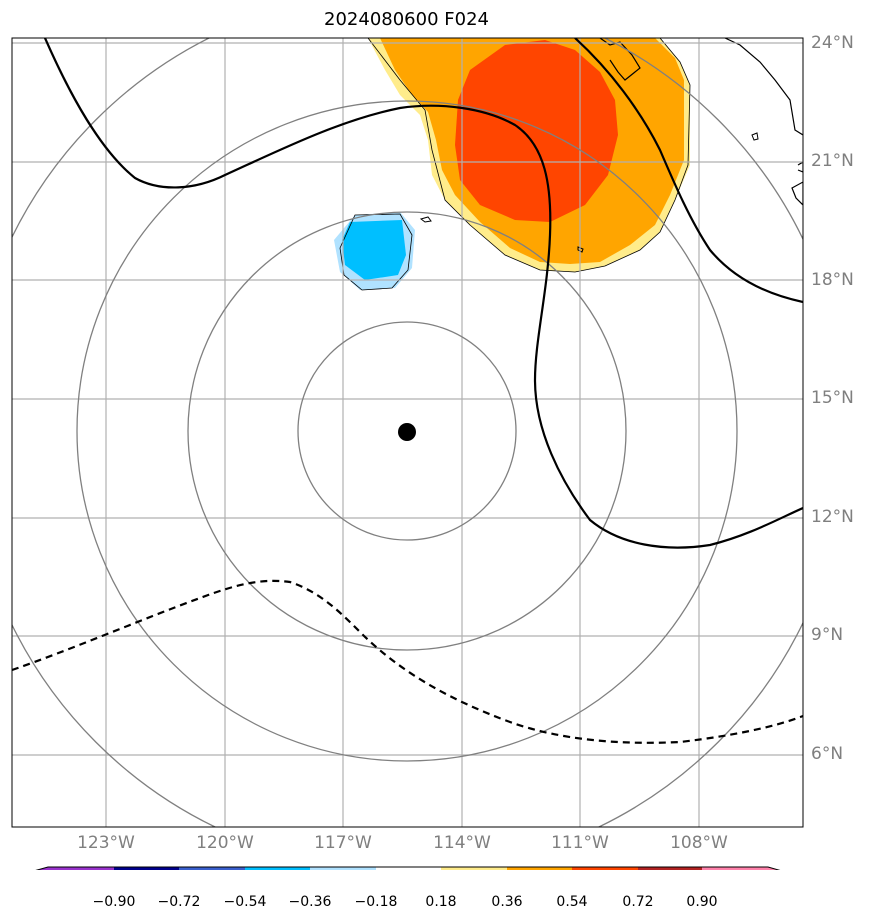 This screenshot has height=924, width=873. What do you see at coordinates (832, 517) in the screenshot?
I see `latitude-label: 12°N` at bounding box center [832, 517].